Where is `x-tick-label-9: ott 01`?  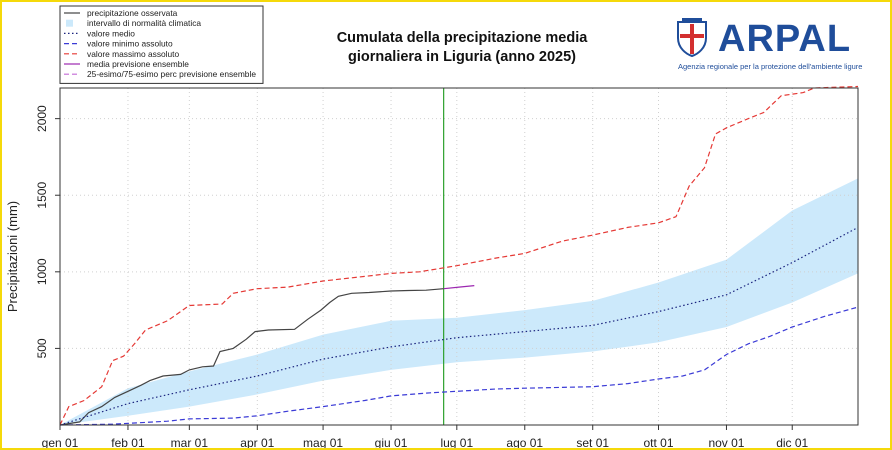 x-tick-label-9: ott 01 is located at coordinates (658, 443).